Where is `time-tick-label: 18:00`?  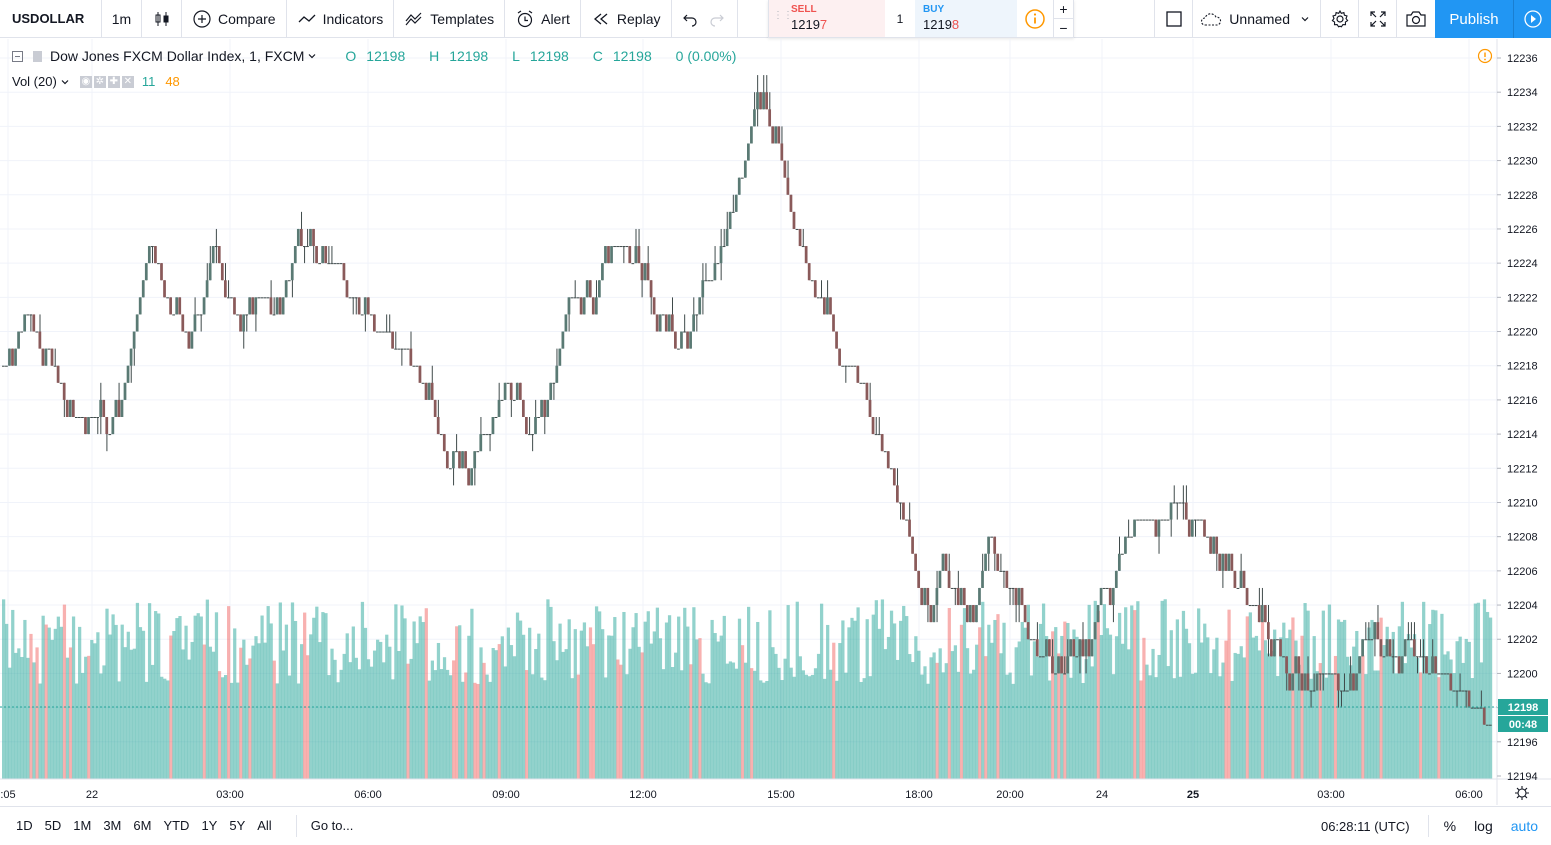
time-tick-label: 18:00 is located at coordinates (919, 795).